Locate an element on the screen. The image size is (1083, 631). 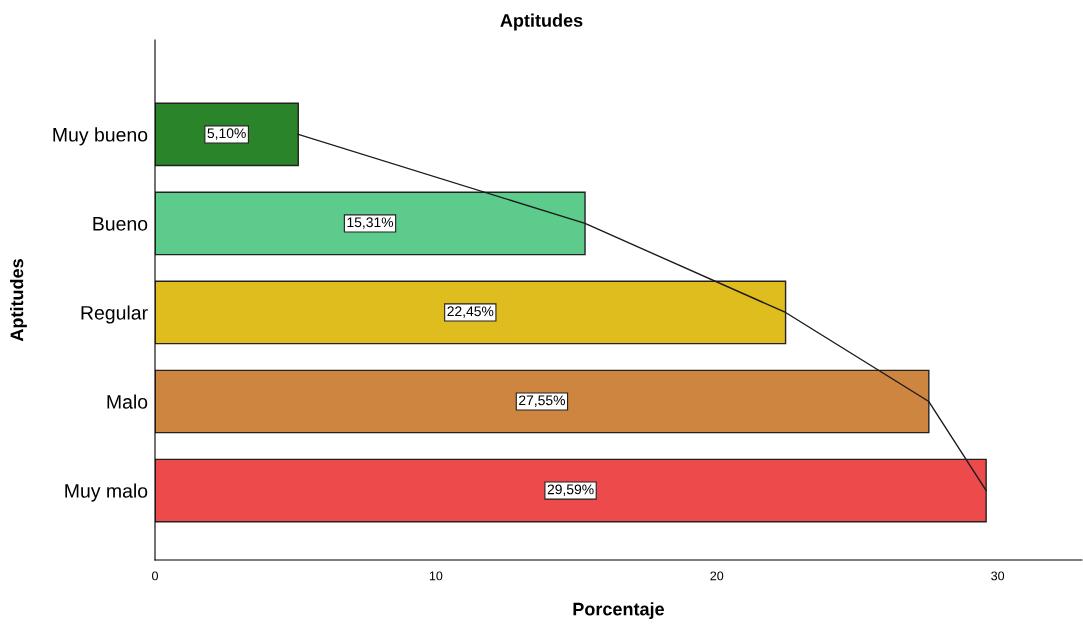
data-label: 15,31% is located at coordinates (370, 223).